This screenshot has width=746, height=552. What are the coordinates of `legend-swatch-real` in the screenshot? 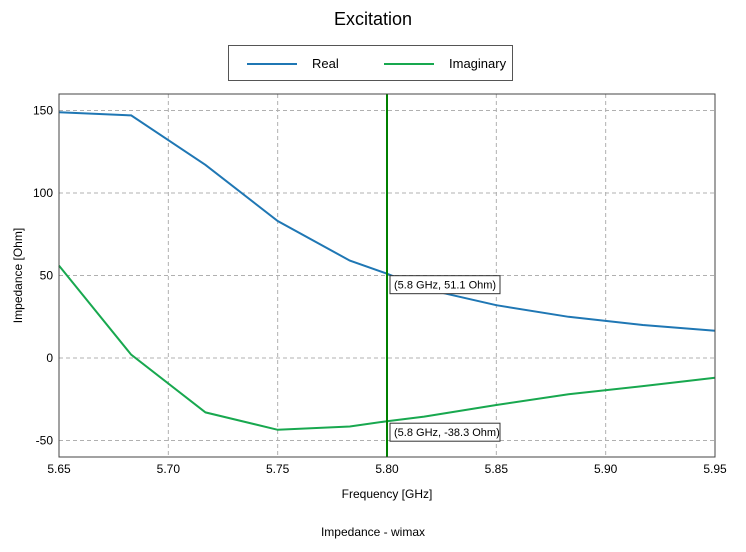 It's located at (272, 64).